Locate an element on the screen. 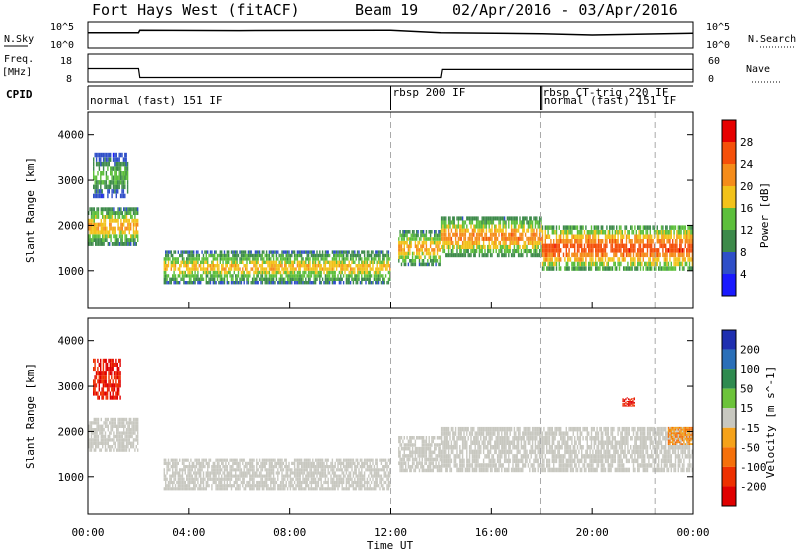 The height and width of the screenshot is (554, 800). cpid-label: CPID is located at coordinates (19, 94).